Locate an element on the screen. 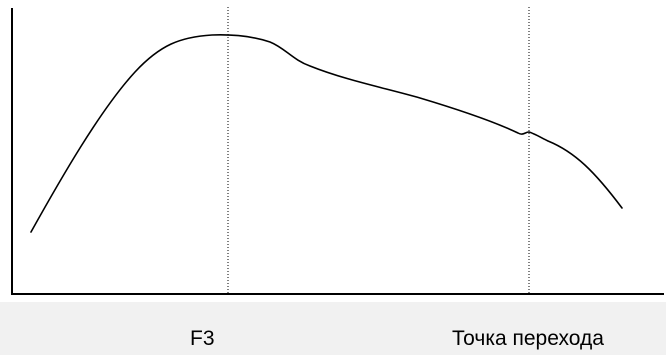 Image resolution: width=666 pixels, height=355 pixels. label-band is located at coordinates (333, 328).